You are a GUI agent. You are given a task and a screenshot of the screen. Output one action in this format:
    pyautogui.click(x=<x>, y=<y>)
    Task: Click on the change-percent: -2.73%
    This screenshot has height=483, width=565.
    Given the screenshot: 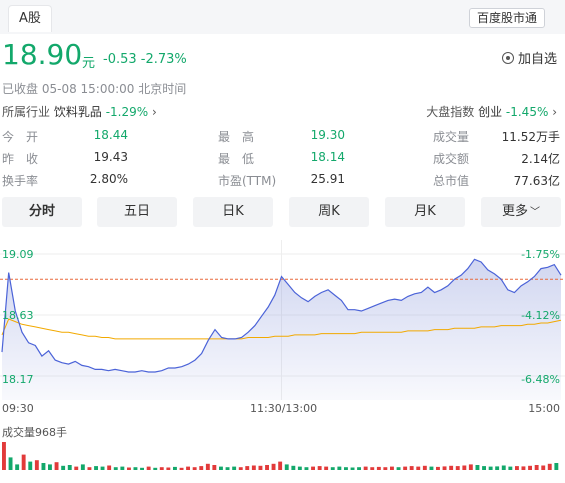 What is the action you would take?
    pyautogui.click(x=163, y=59)
    